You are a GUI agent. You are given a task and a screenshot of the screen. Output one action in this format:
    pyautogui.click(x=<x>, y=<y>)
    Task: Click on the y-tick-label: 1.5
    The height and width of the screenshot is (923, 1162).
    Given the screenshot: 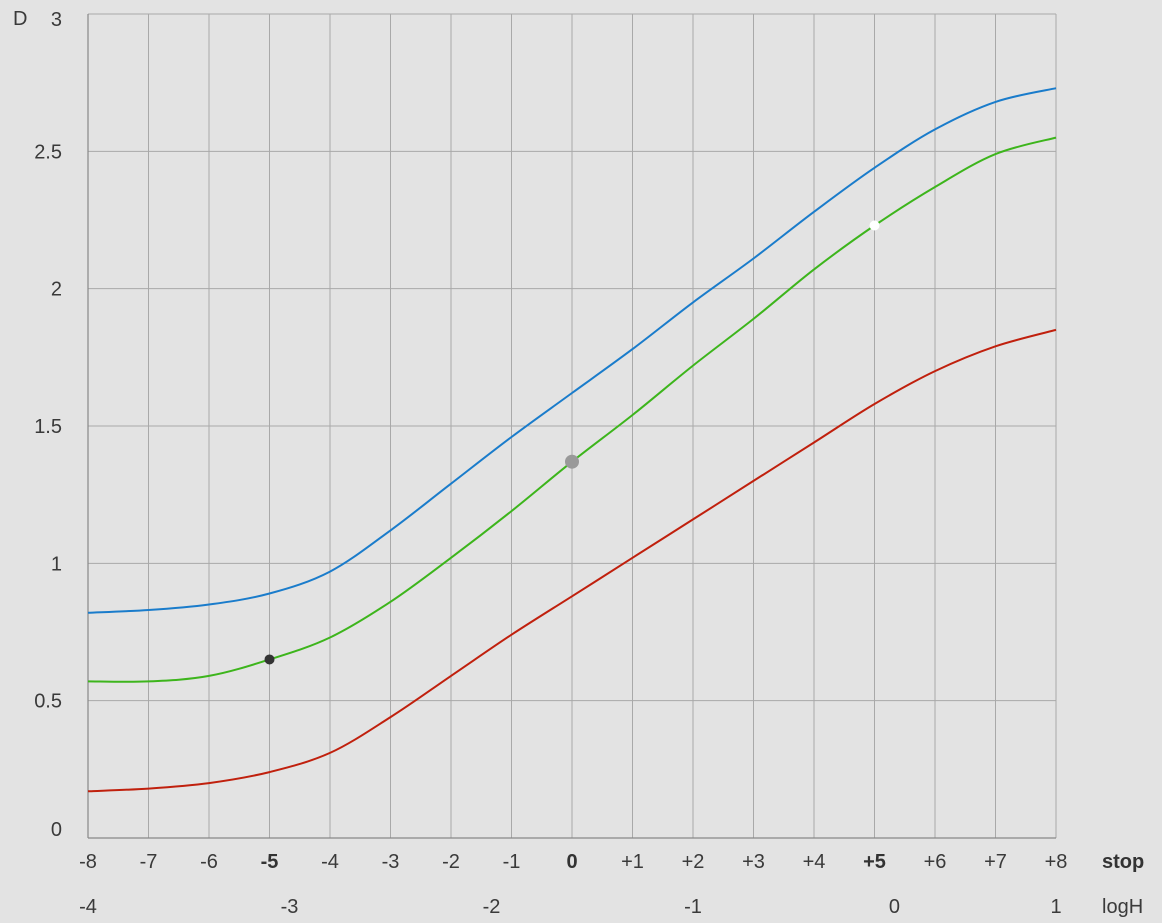 What is the action you would take?
    pyautogui.click(x=48, y=427)
    